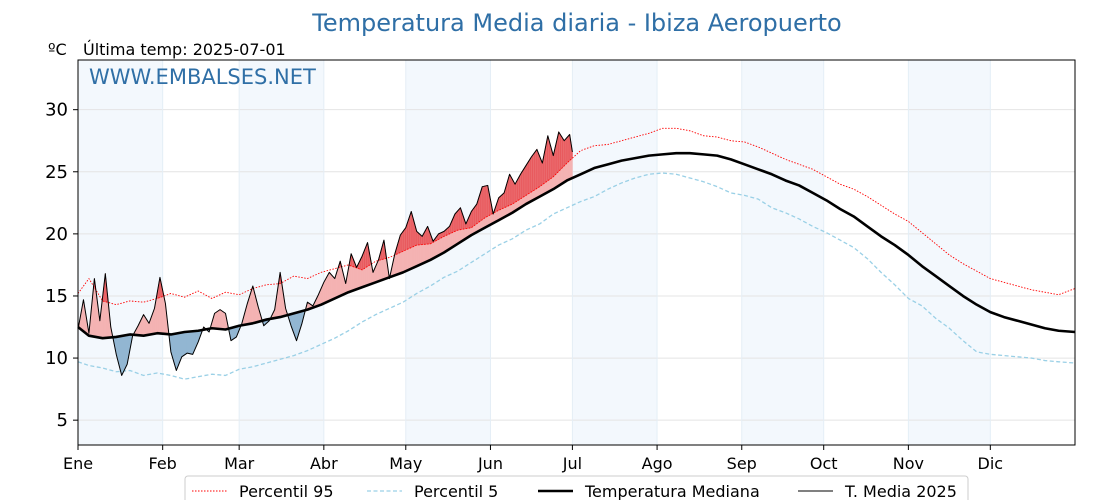  What do you see at coordinates (56, 358) in the screenshot?
I see `y-tick-label: 10` at bounding box center [56, 358].